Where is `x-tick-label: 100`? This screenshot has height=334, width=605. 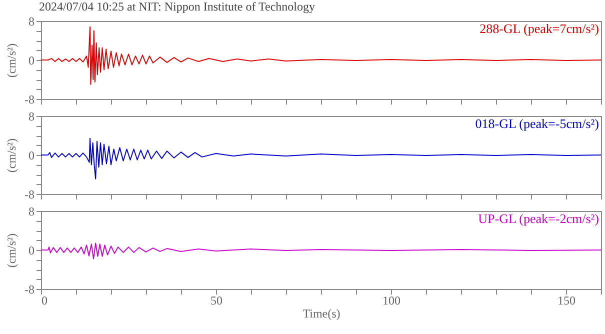 x-tick-label: 100 is located at coordinates (391, 301).